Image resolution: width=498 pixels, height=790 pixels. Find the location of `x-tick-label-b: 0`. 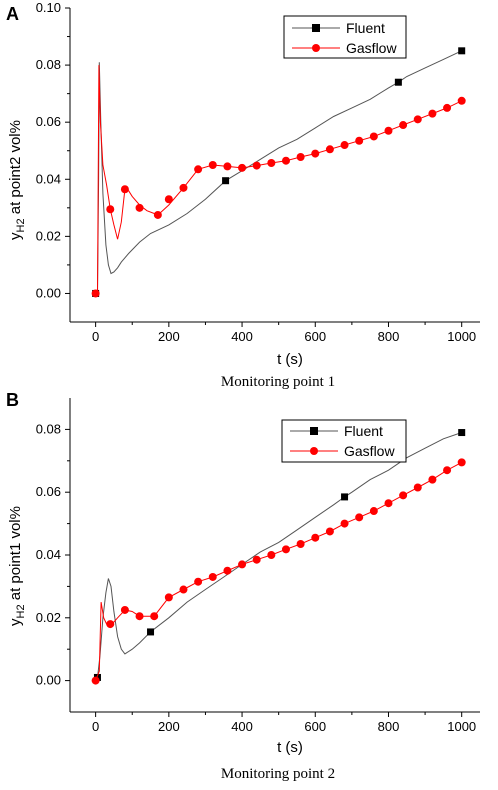

x-tick-label-b: 0 is located at coordinates (95, 726).